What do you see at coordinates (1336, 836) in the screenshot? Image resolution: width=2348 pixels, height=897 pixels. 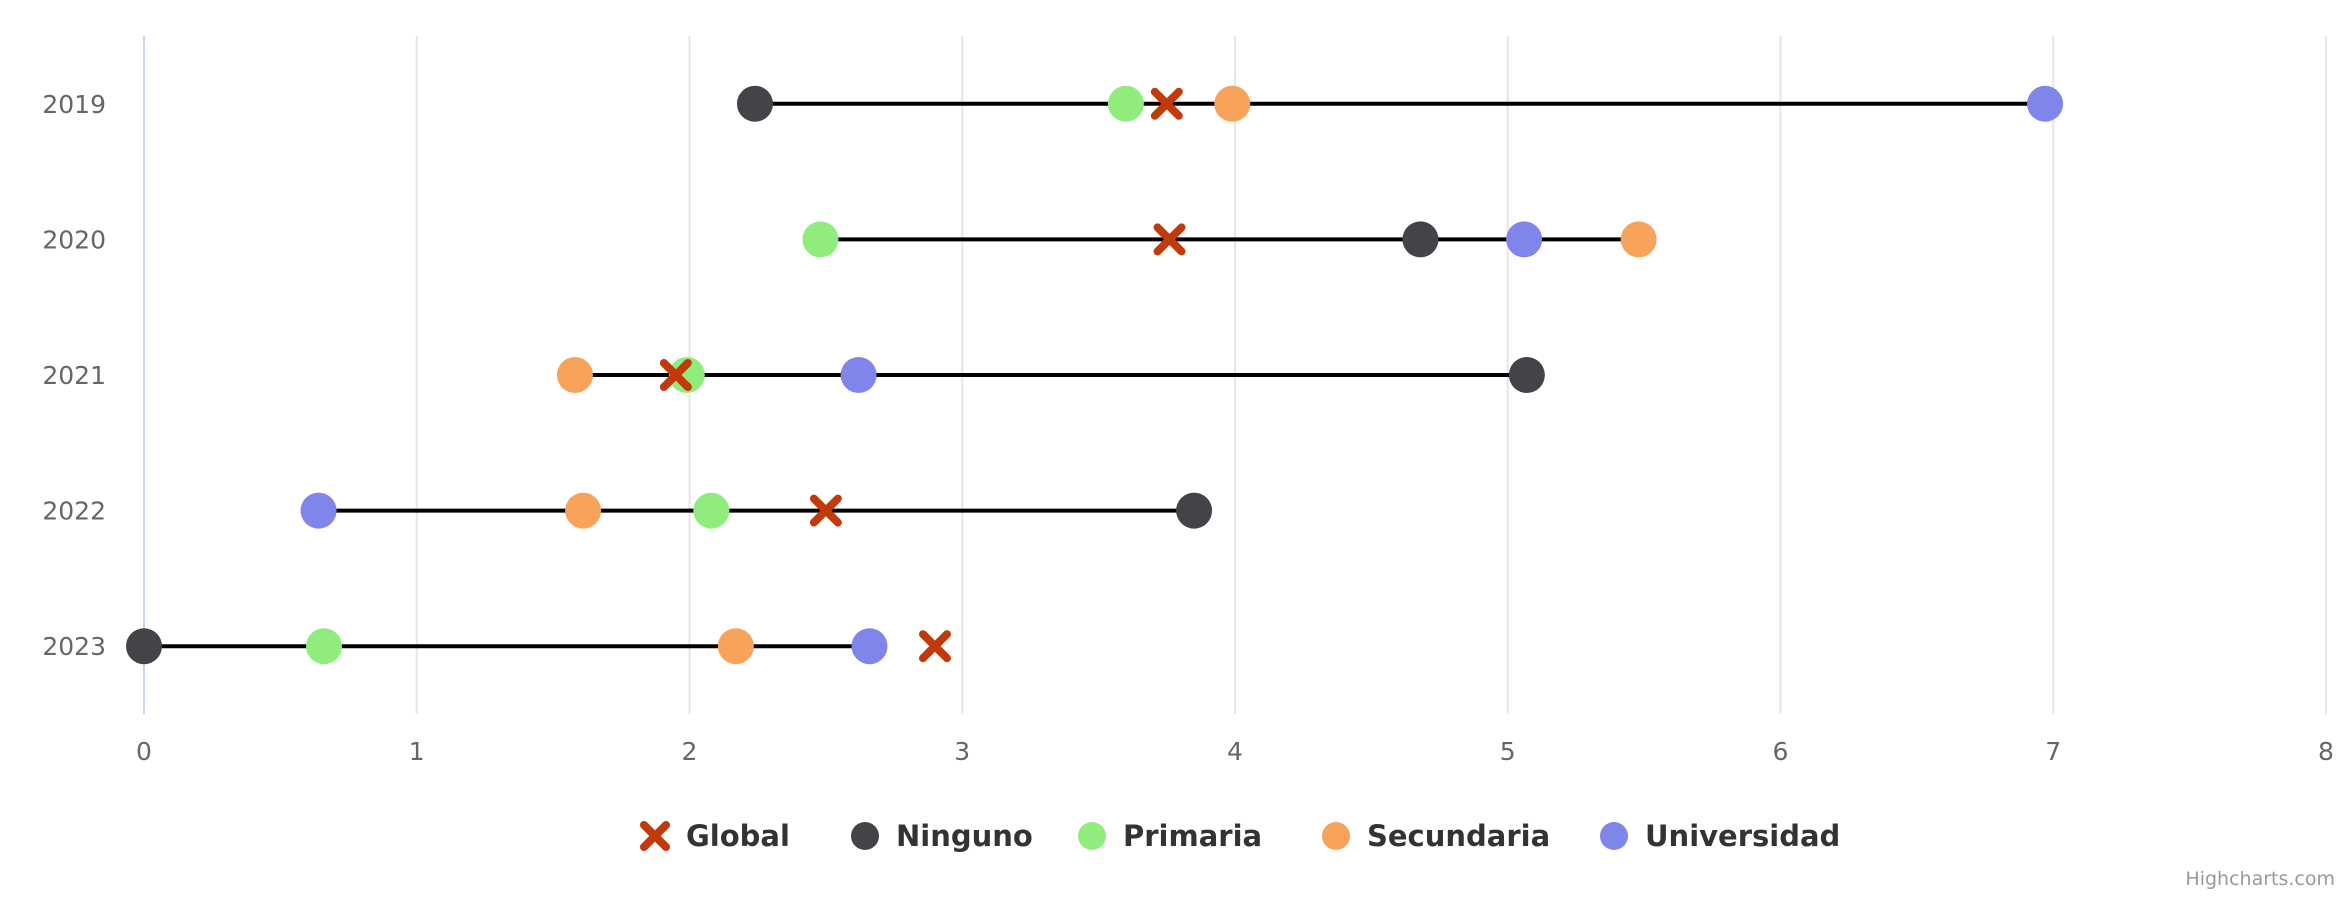 I see `legend-symbol-secundaria` at bounding box center [1336, 836].